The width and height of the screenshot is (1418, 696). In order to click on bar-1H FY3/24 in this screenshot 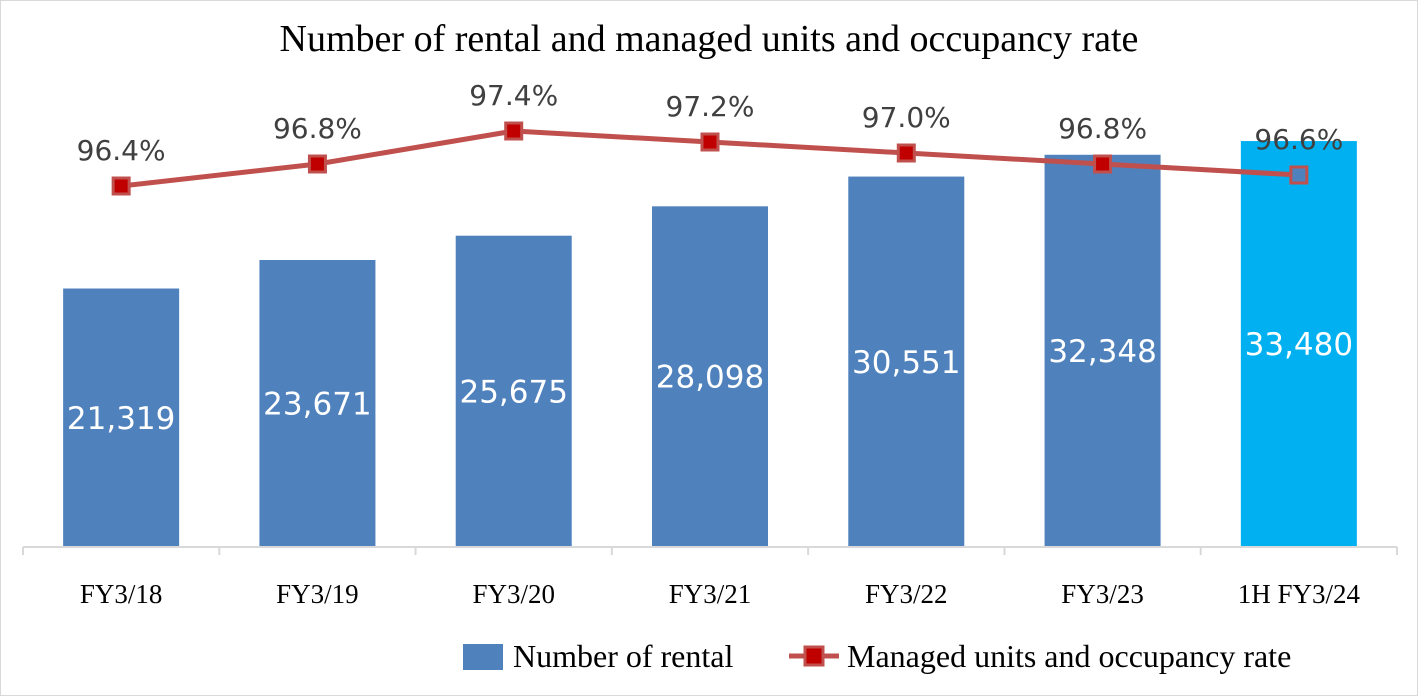, I will do `click(1298, 344)`.